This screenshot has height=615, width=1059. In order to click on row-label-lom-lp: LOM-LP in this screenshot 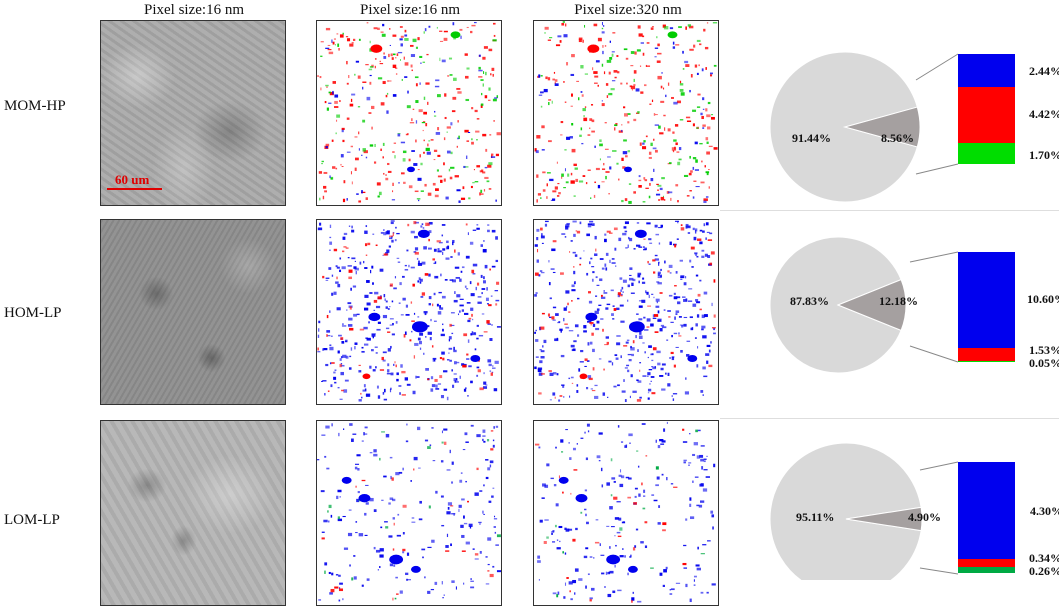, I will do `click(32, 520)`.